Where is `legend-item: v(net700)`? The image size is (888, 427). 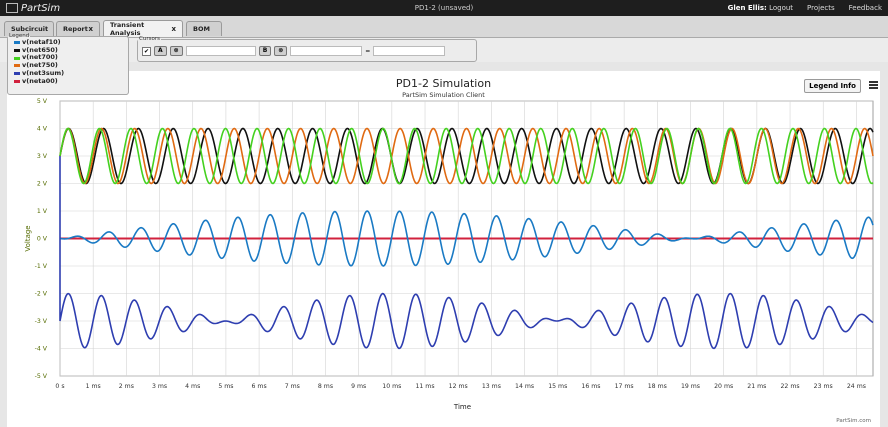 legend-item: v(net700) is located at coordinates (71, 58).